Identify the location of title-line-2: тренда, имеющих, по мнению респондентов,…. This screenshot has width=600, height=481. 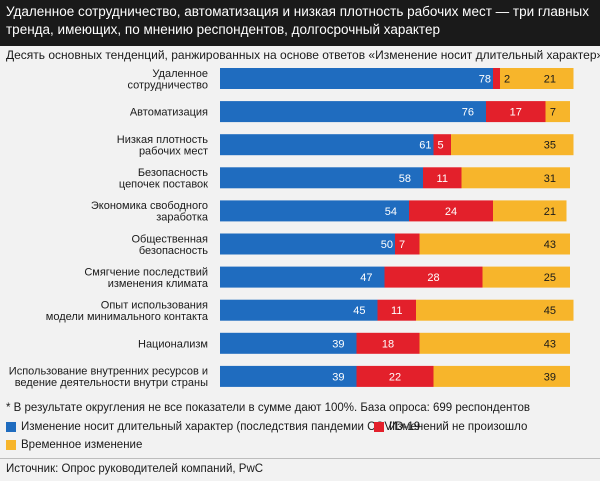
(223, 29).